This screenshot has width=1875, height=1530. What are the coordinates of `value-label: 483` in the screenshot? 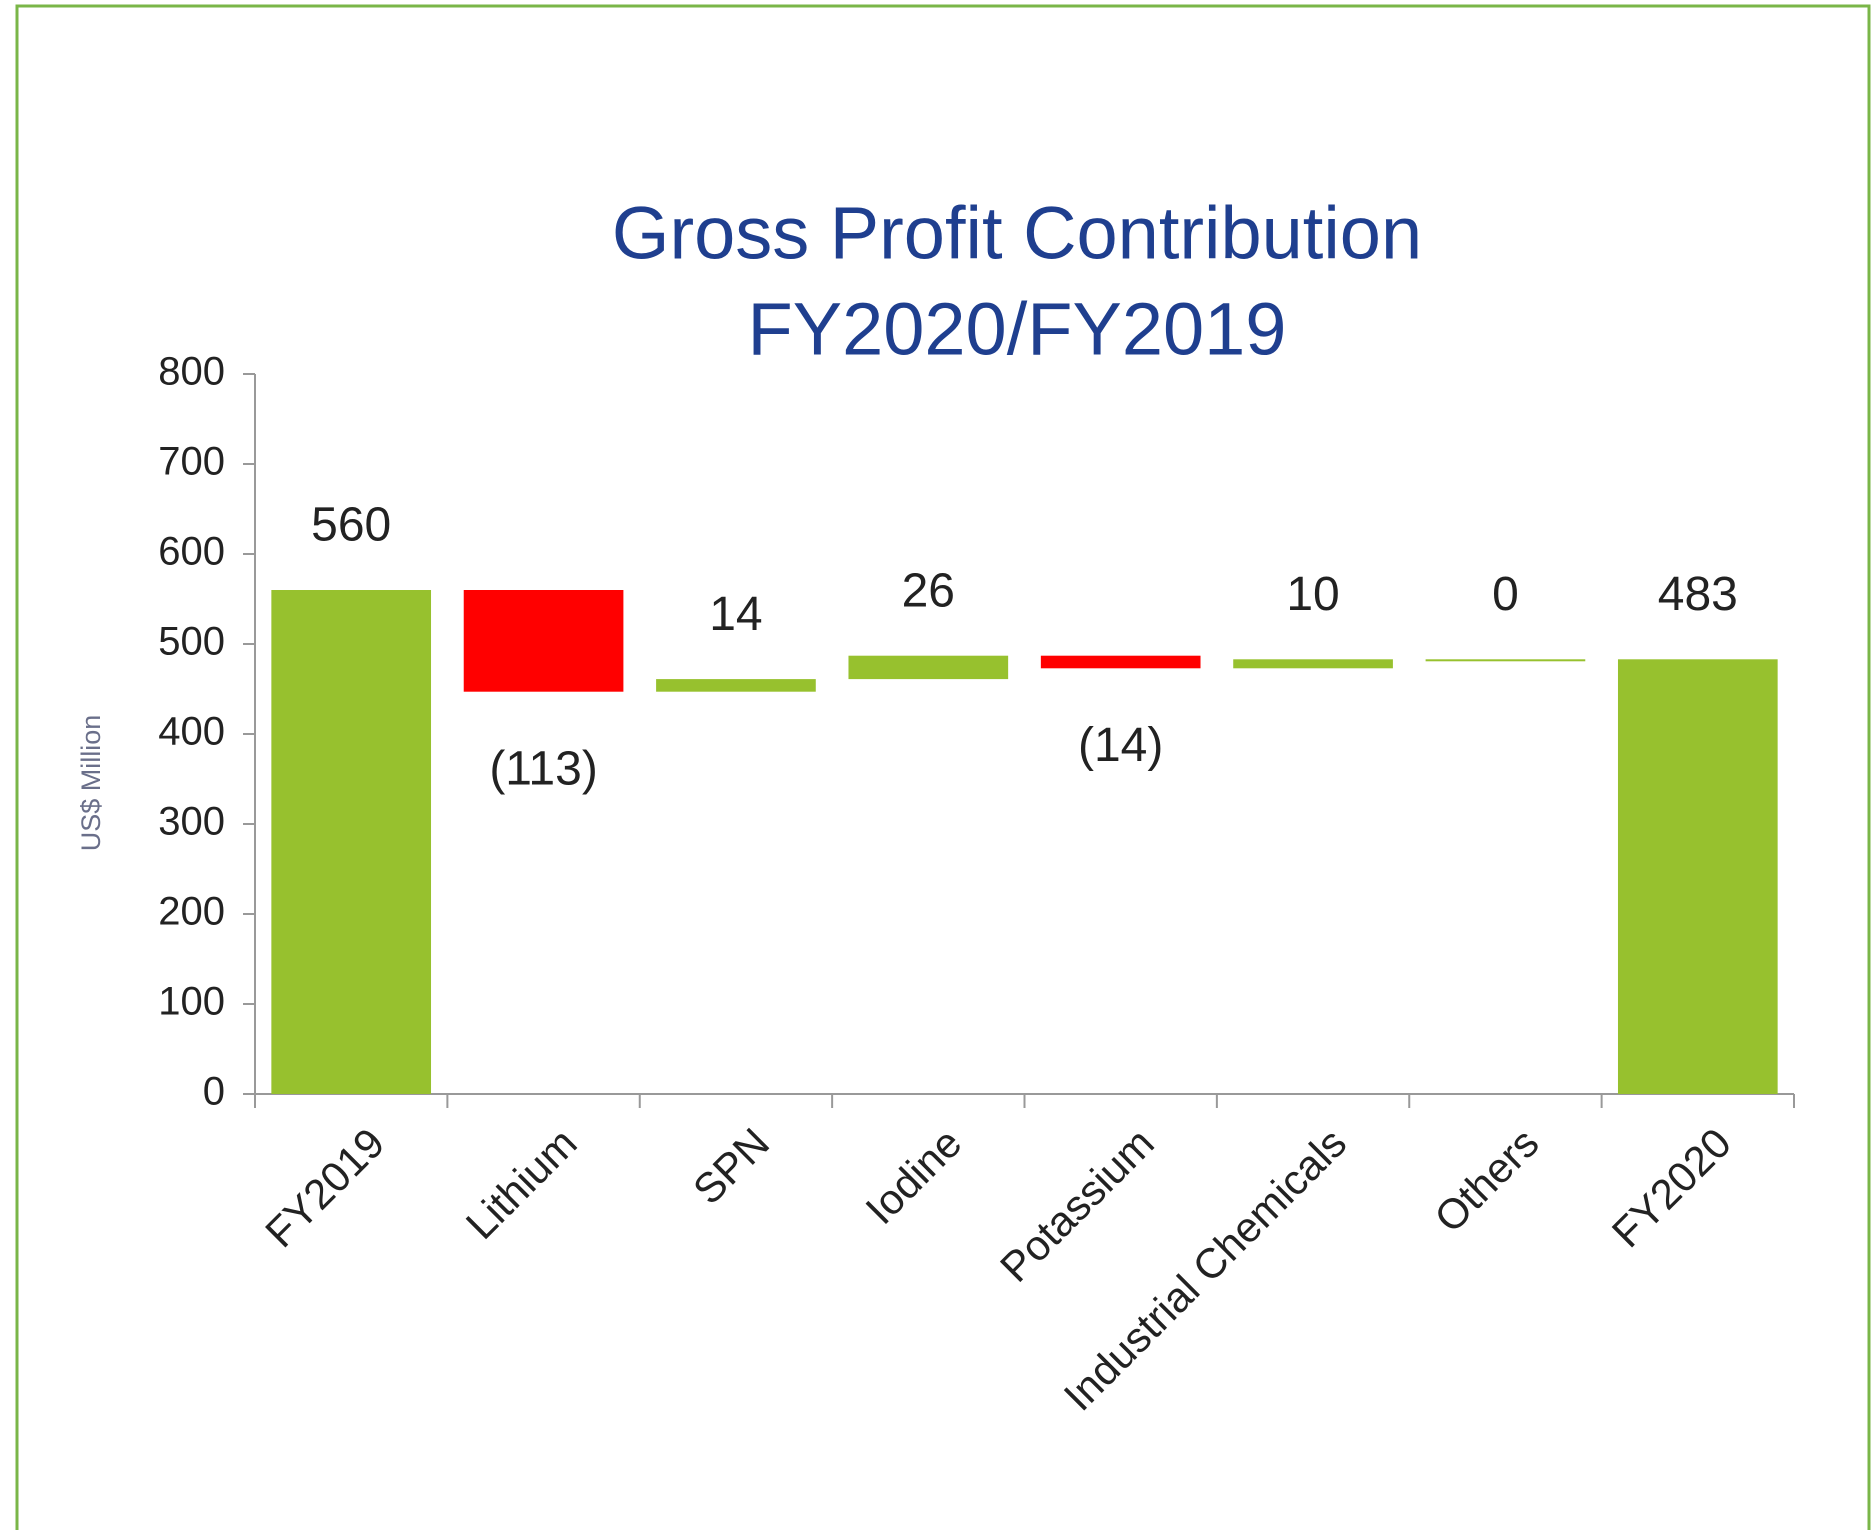 It's located at (1698, 594).